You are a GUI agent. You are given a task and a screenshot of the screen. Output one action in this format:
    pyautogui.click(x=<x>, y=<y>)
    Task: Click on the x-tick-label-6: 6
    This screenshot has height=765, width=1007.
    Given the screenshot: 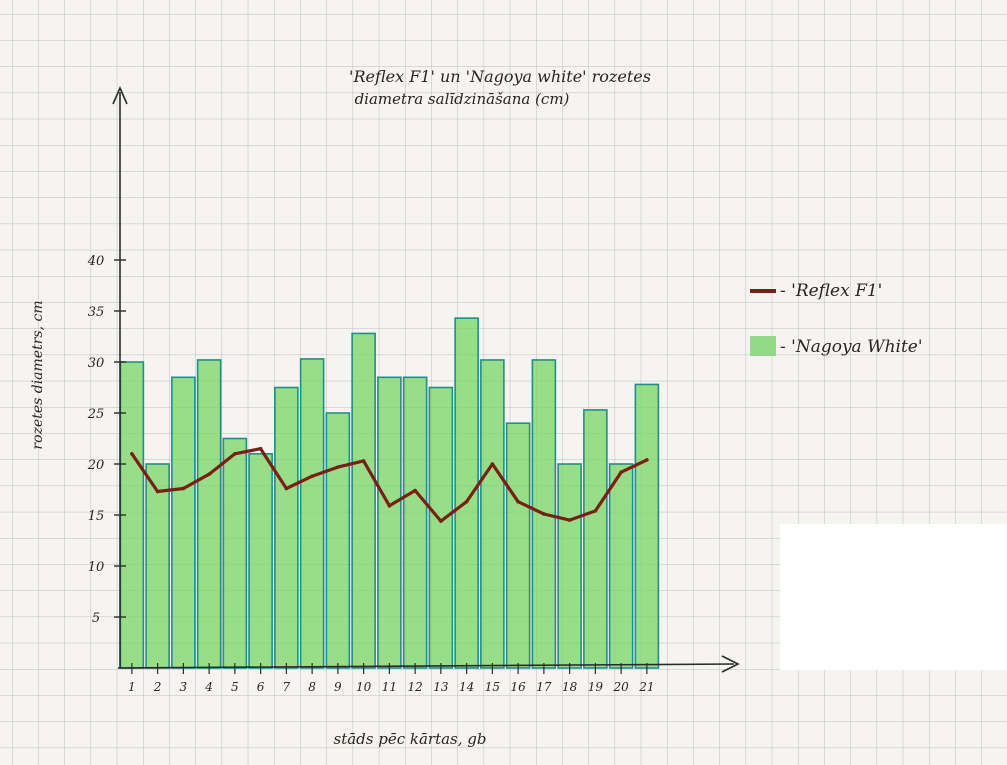 What is the action you would take?
    pyautogui.click(x=261, y=687)
    